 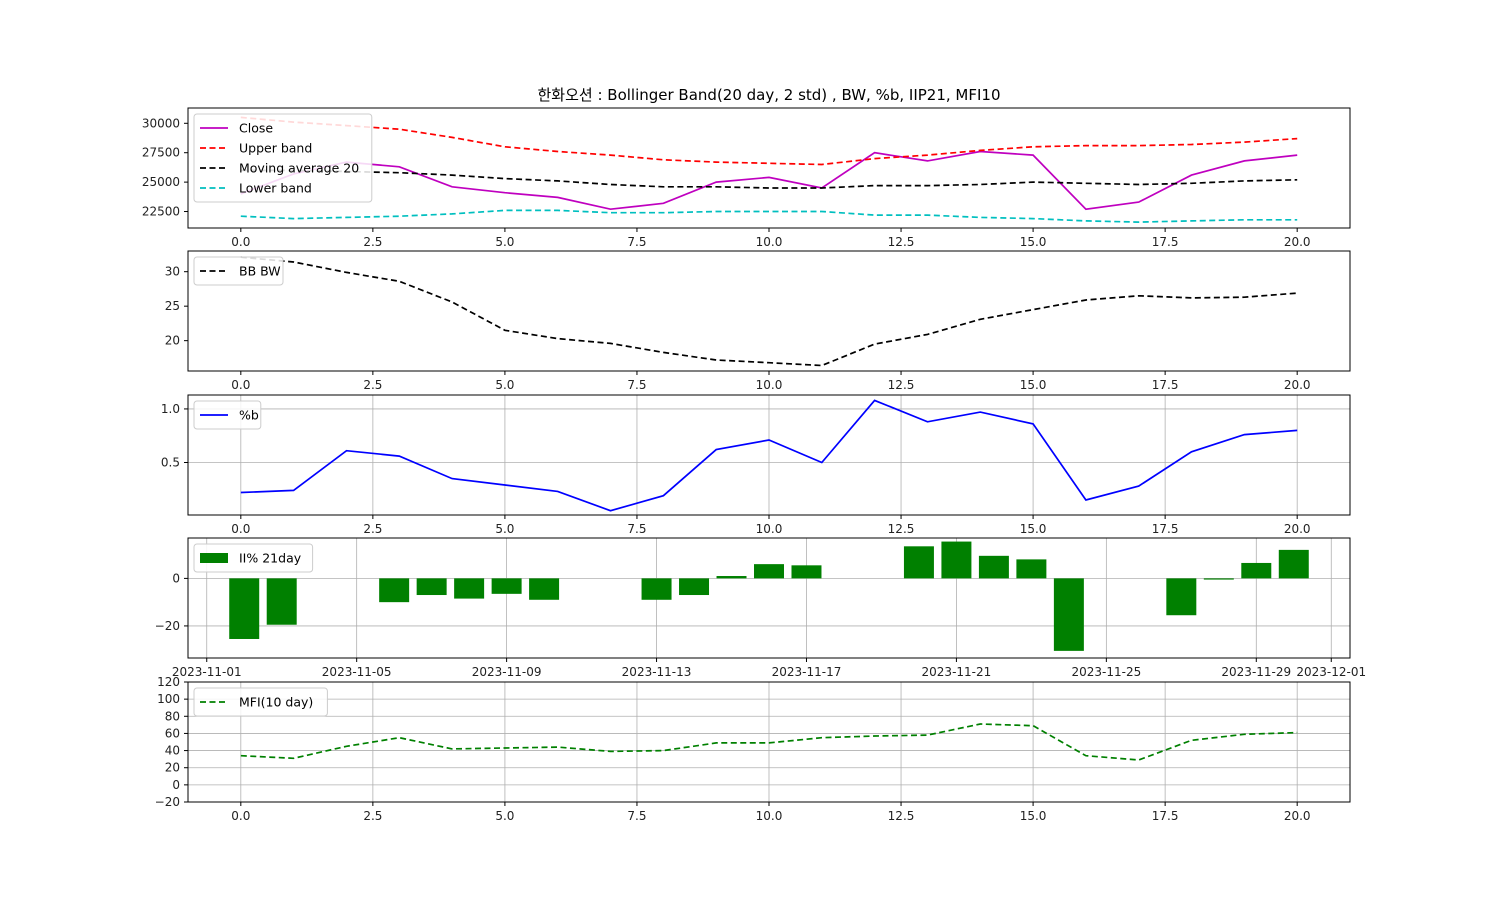 What do you see at coordinates (172, 751) in the screenshot?
I see `y-tick-label: 40` at bounding box center [172, 751].